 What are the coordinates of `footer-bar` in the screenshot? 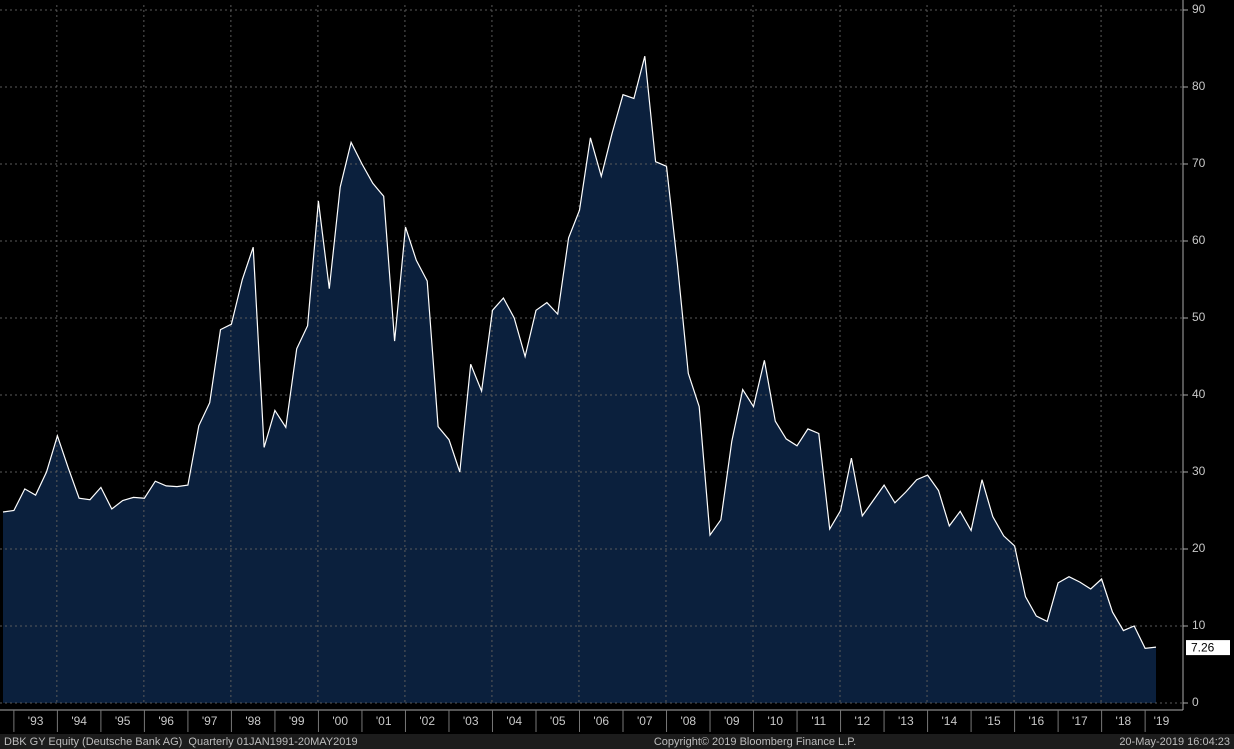 It's located at (617, 741).